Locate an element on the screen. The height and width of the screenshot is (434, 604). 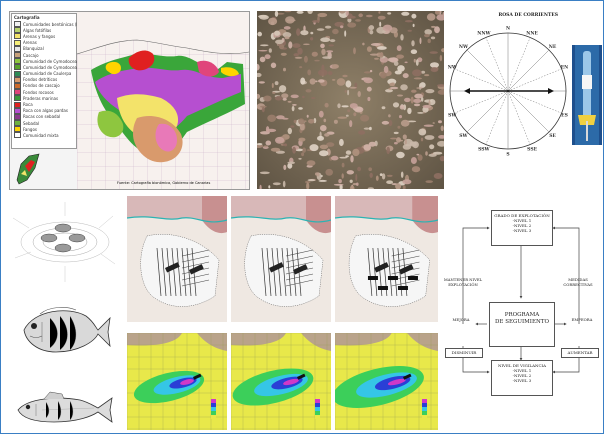
map-island-inset is located at coordinates (28, 169).